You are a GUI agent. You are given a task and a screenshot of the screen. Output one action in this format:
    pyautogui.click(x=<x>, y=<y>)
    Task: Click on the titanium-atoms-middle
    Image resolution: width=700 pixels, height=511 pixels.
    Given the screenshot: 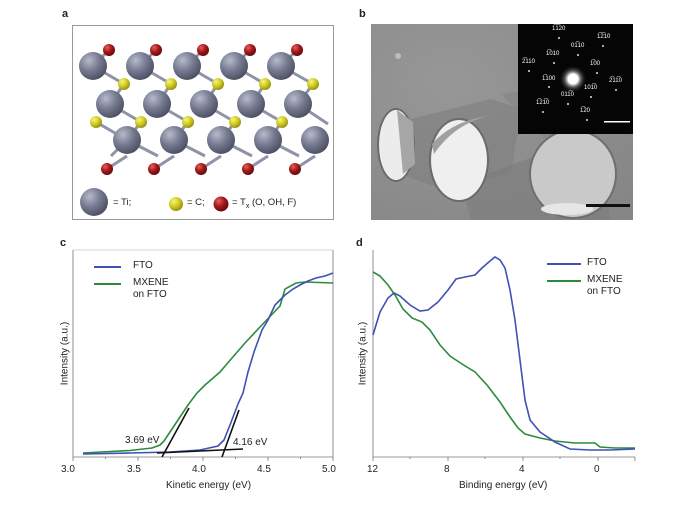 What is the action you would take?
    pyautogui.click(x=204, y=104)
    